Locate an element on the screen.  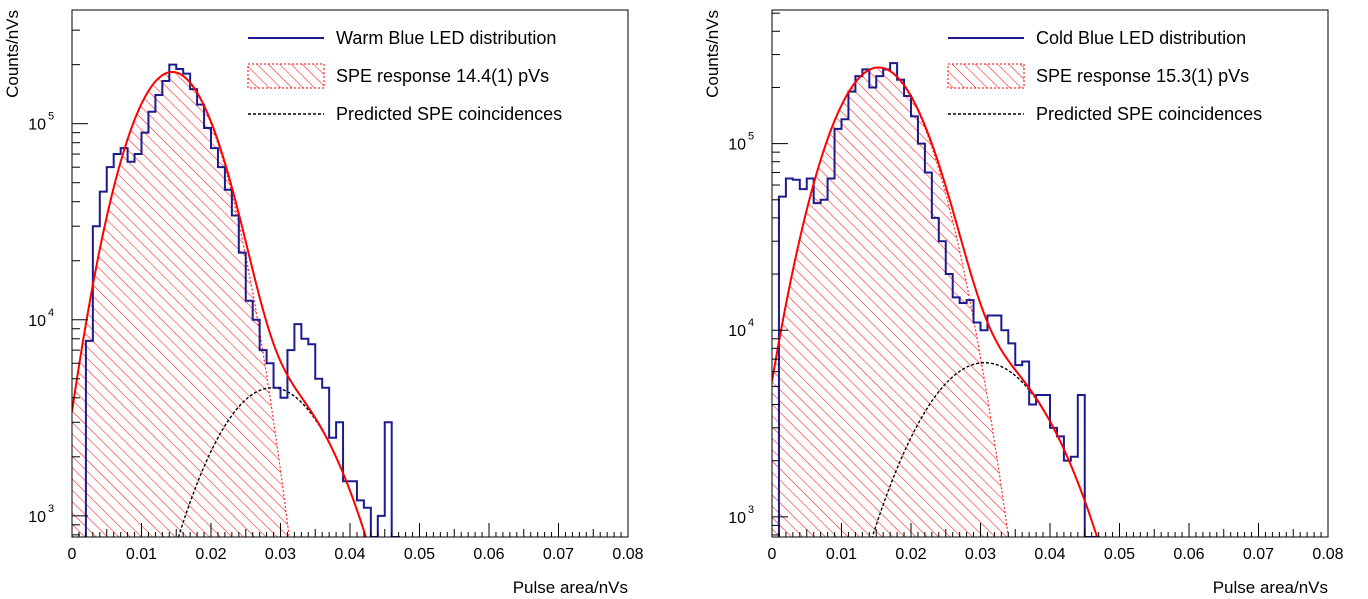
legend-label: SPE response 14.4(1) pVs is located at coordinates (442, 76).